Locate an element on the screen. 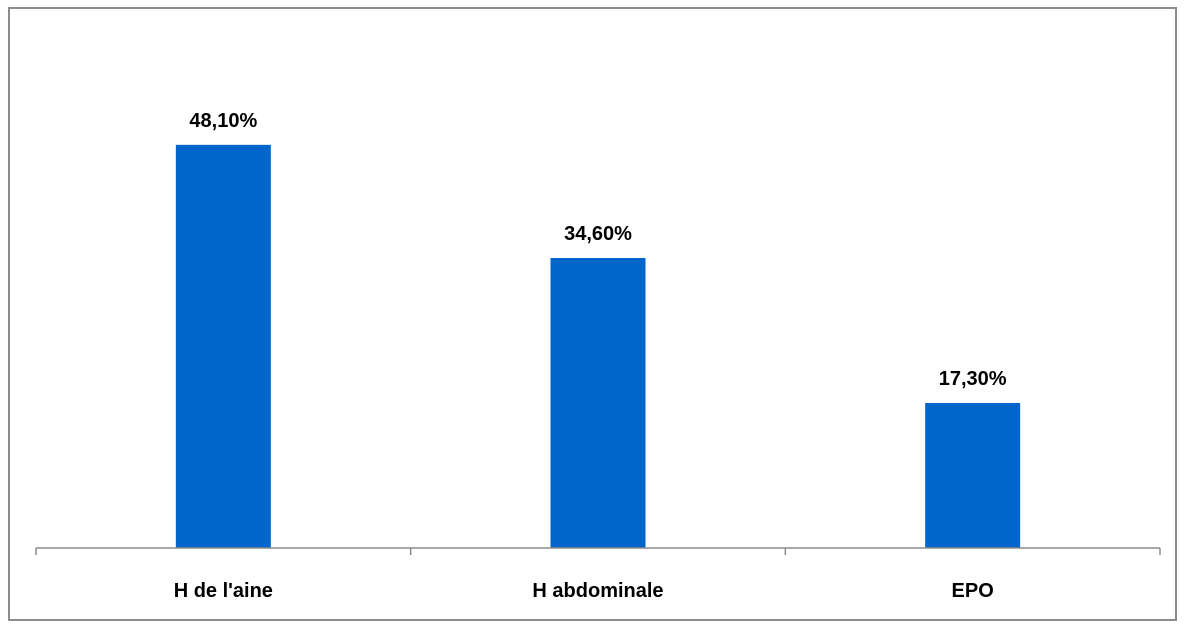  data-label-2: 17,30% is located at coordinates (973, 379).